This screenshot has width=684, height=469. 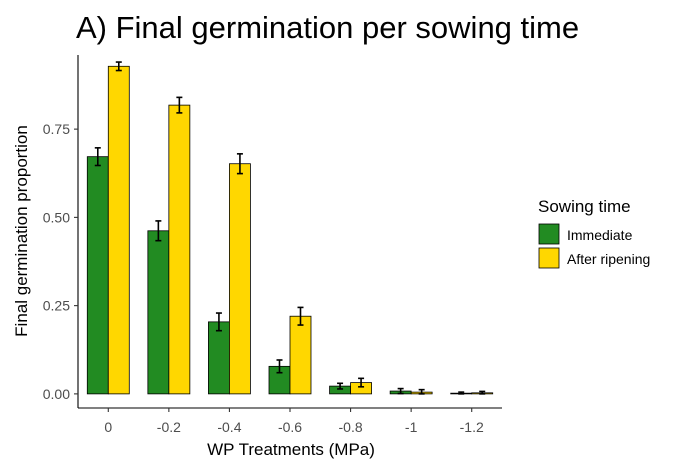 I want to click on y-tick-label: 0.25, so click(x=56, y=306).